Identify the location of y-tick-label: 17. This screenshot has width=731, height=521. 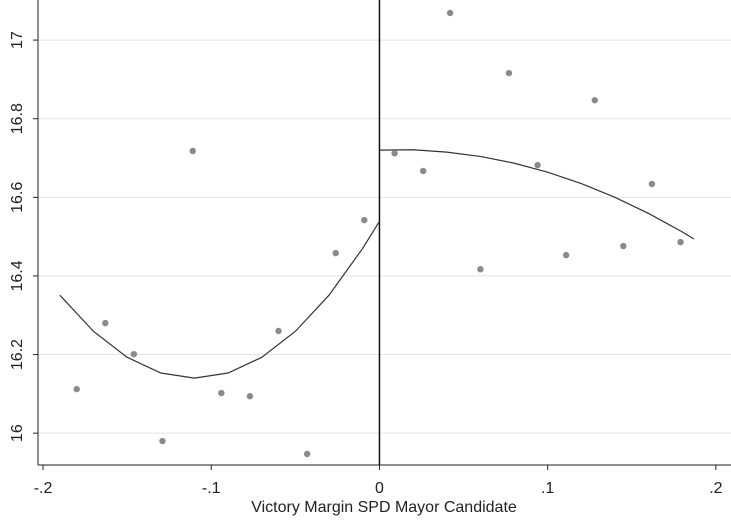
(17, 40).